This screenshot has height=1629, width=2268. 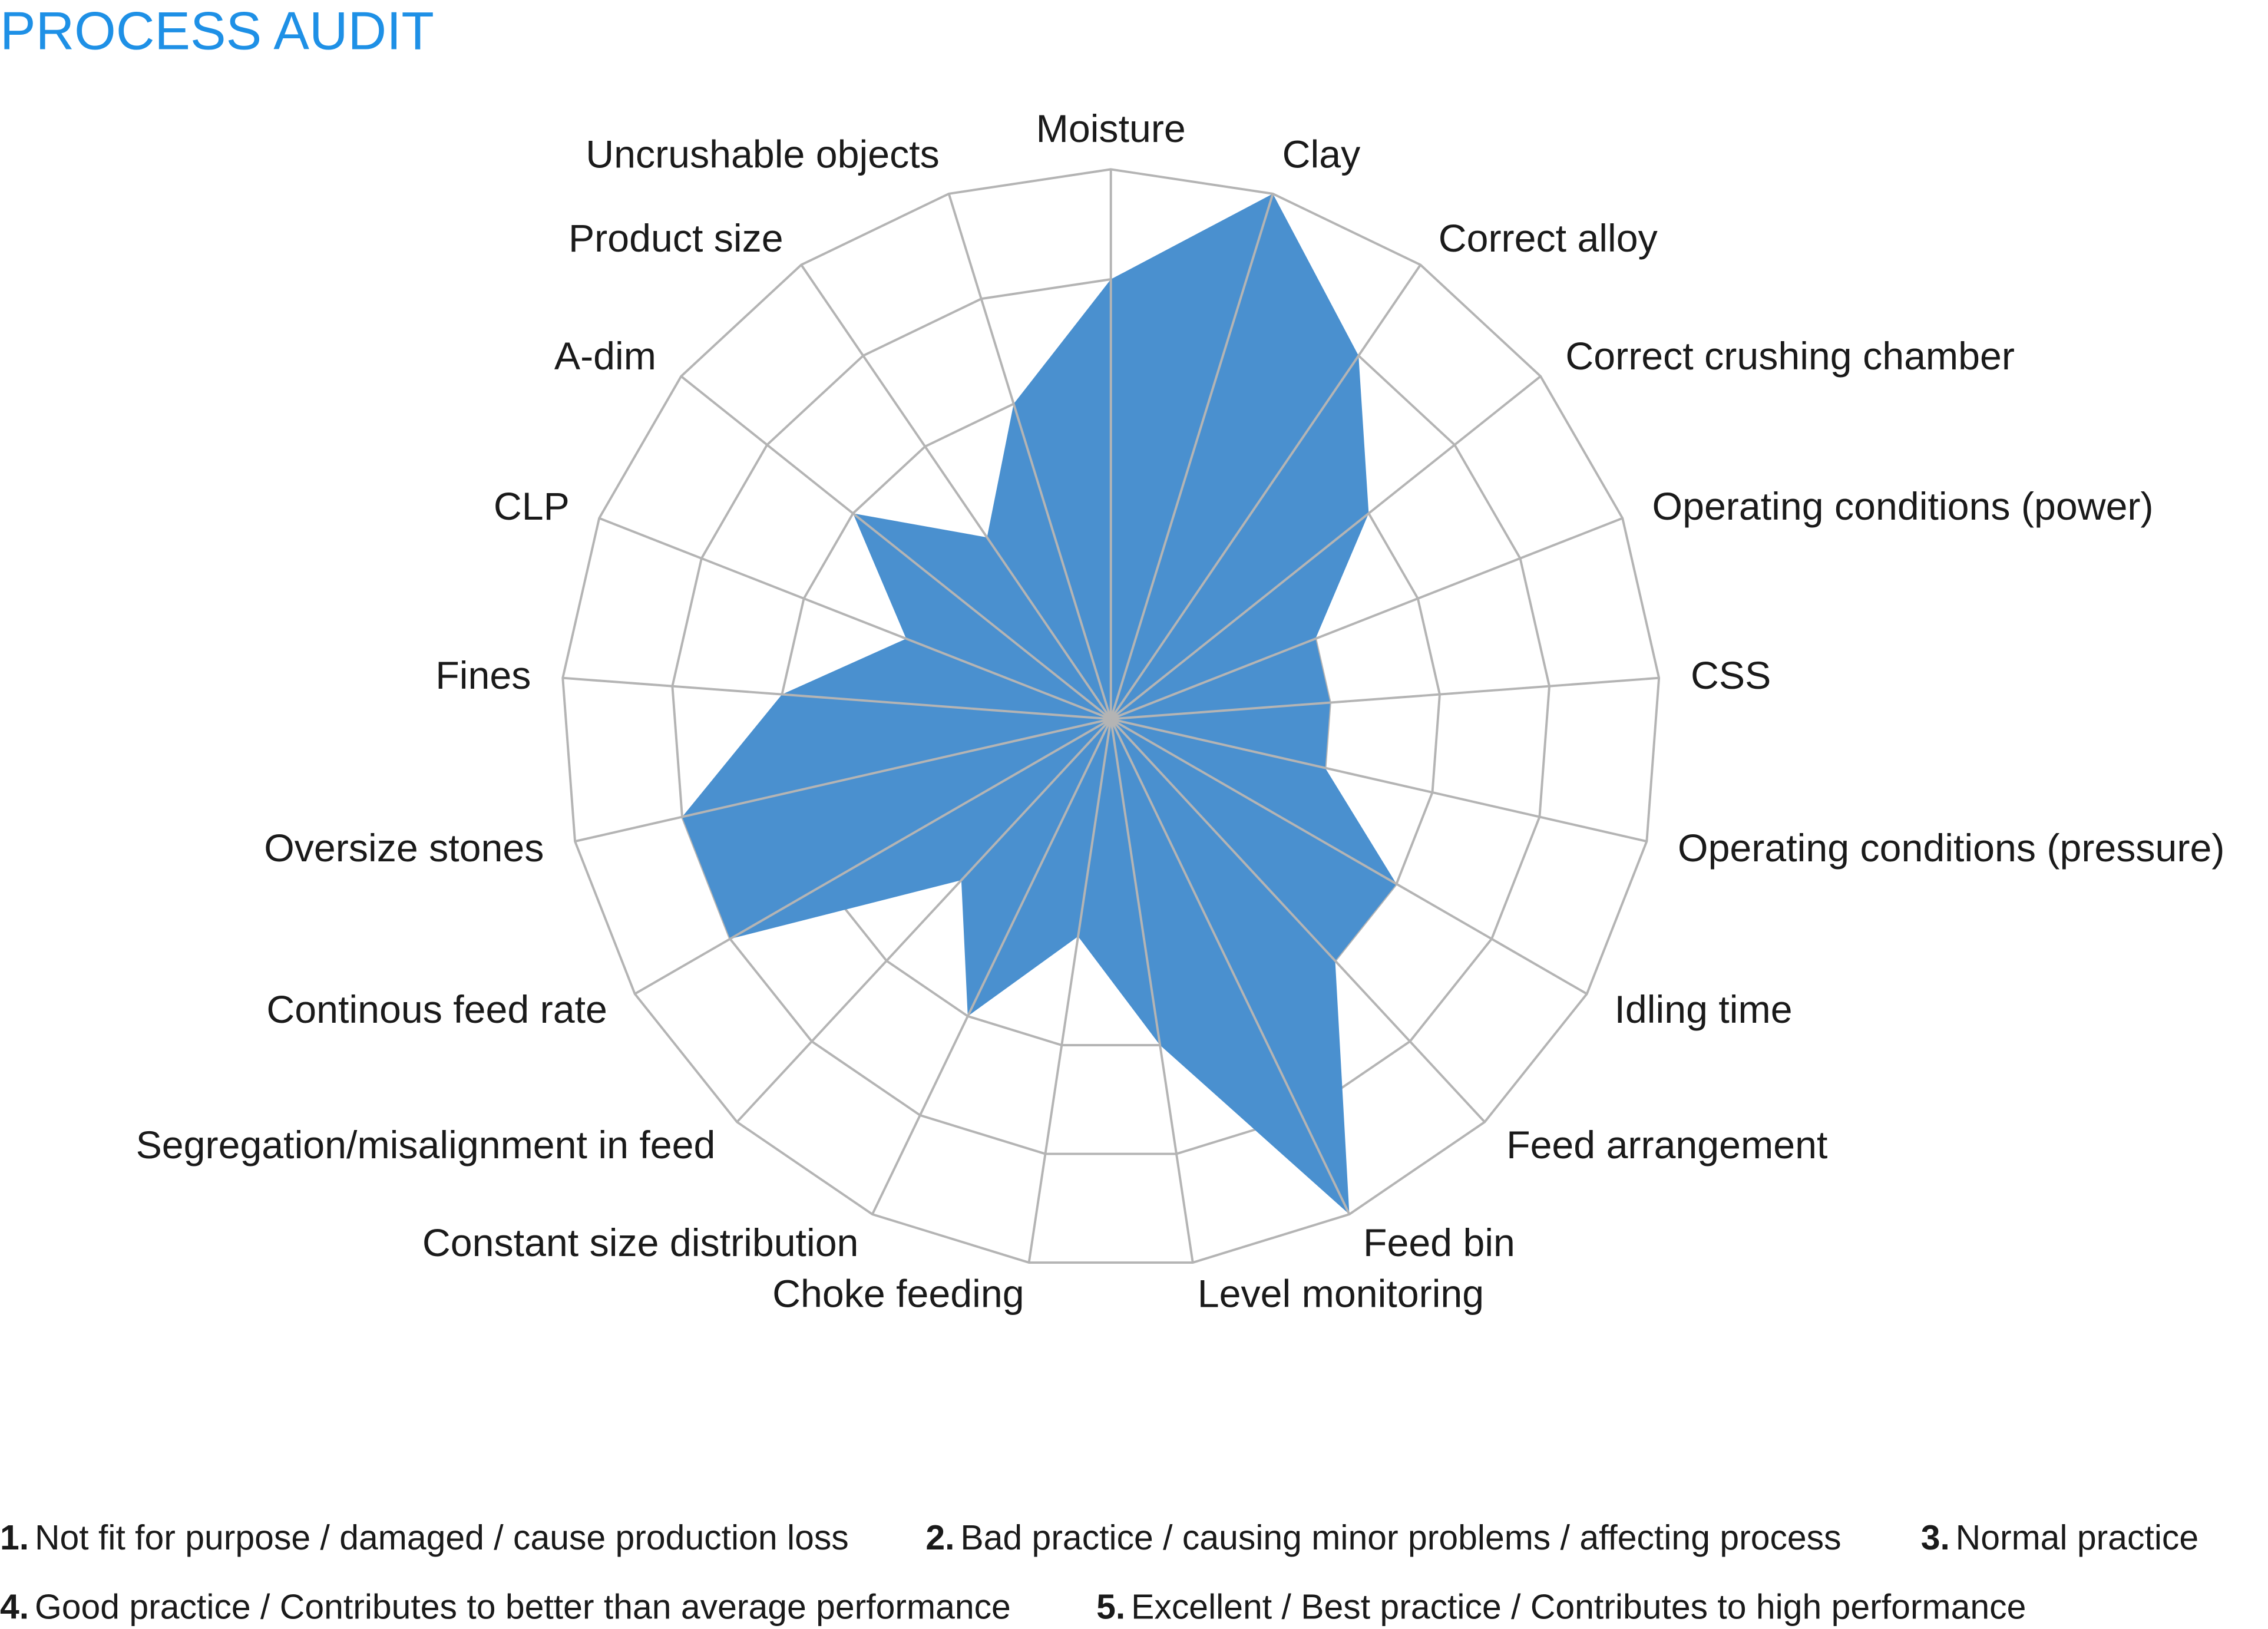 I want to click on axis-label: Correct alloy, so click(x=1549, y=238).